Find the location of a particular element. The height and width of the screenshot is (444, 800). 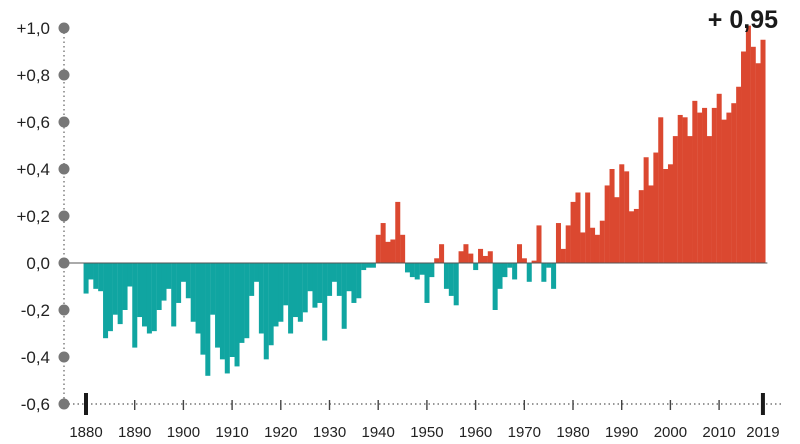

bar-1902 is located at coordinates (193, 292).